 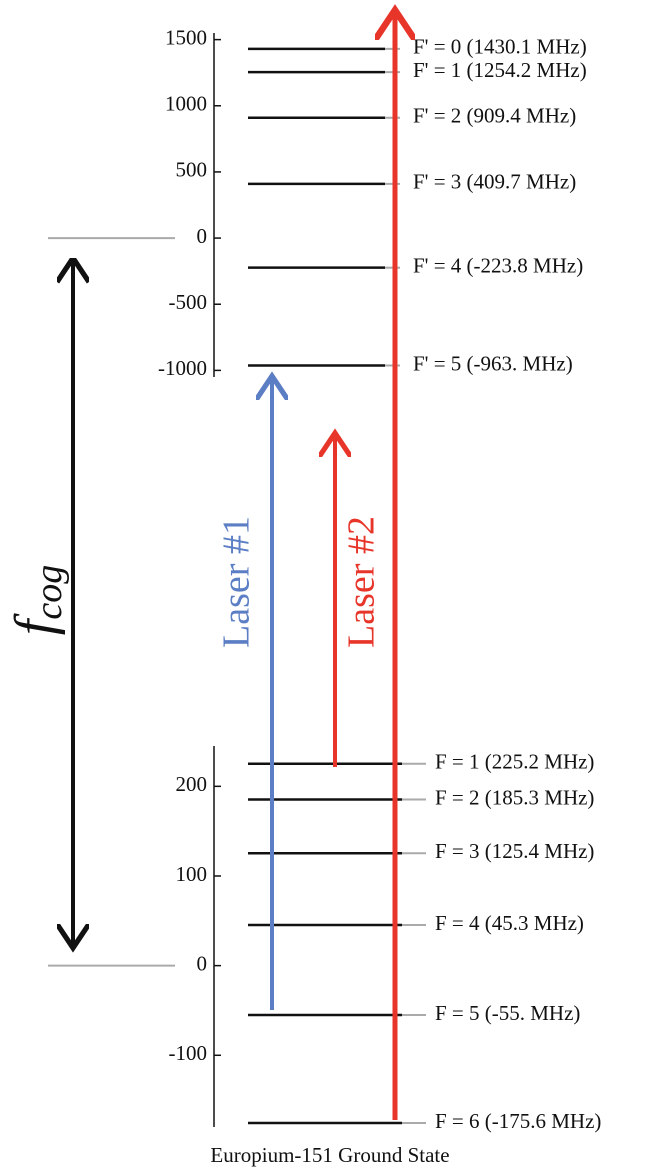 What do you see at coordinates (514, 797) in the screenshot?
I see `level-label: F = 2 (185.3 MHz)` at bounding box center [514, 797].